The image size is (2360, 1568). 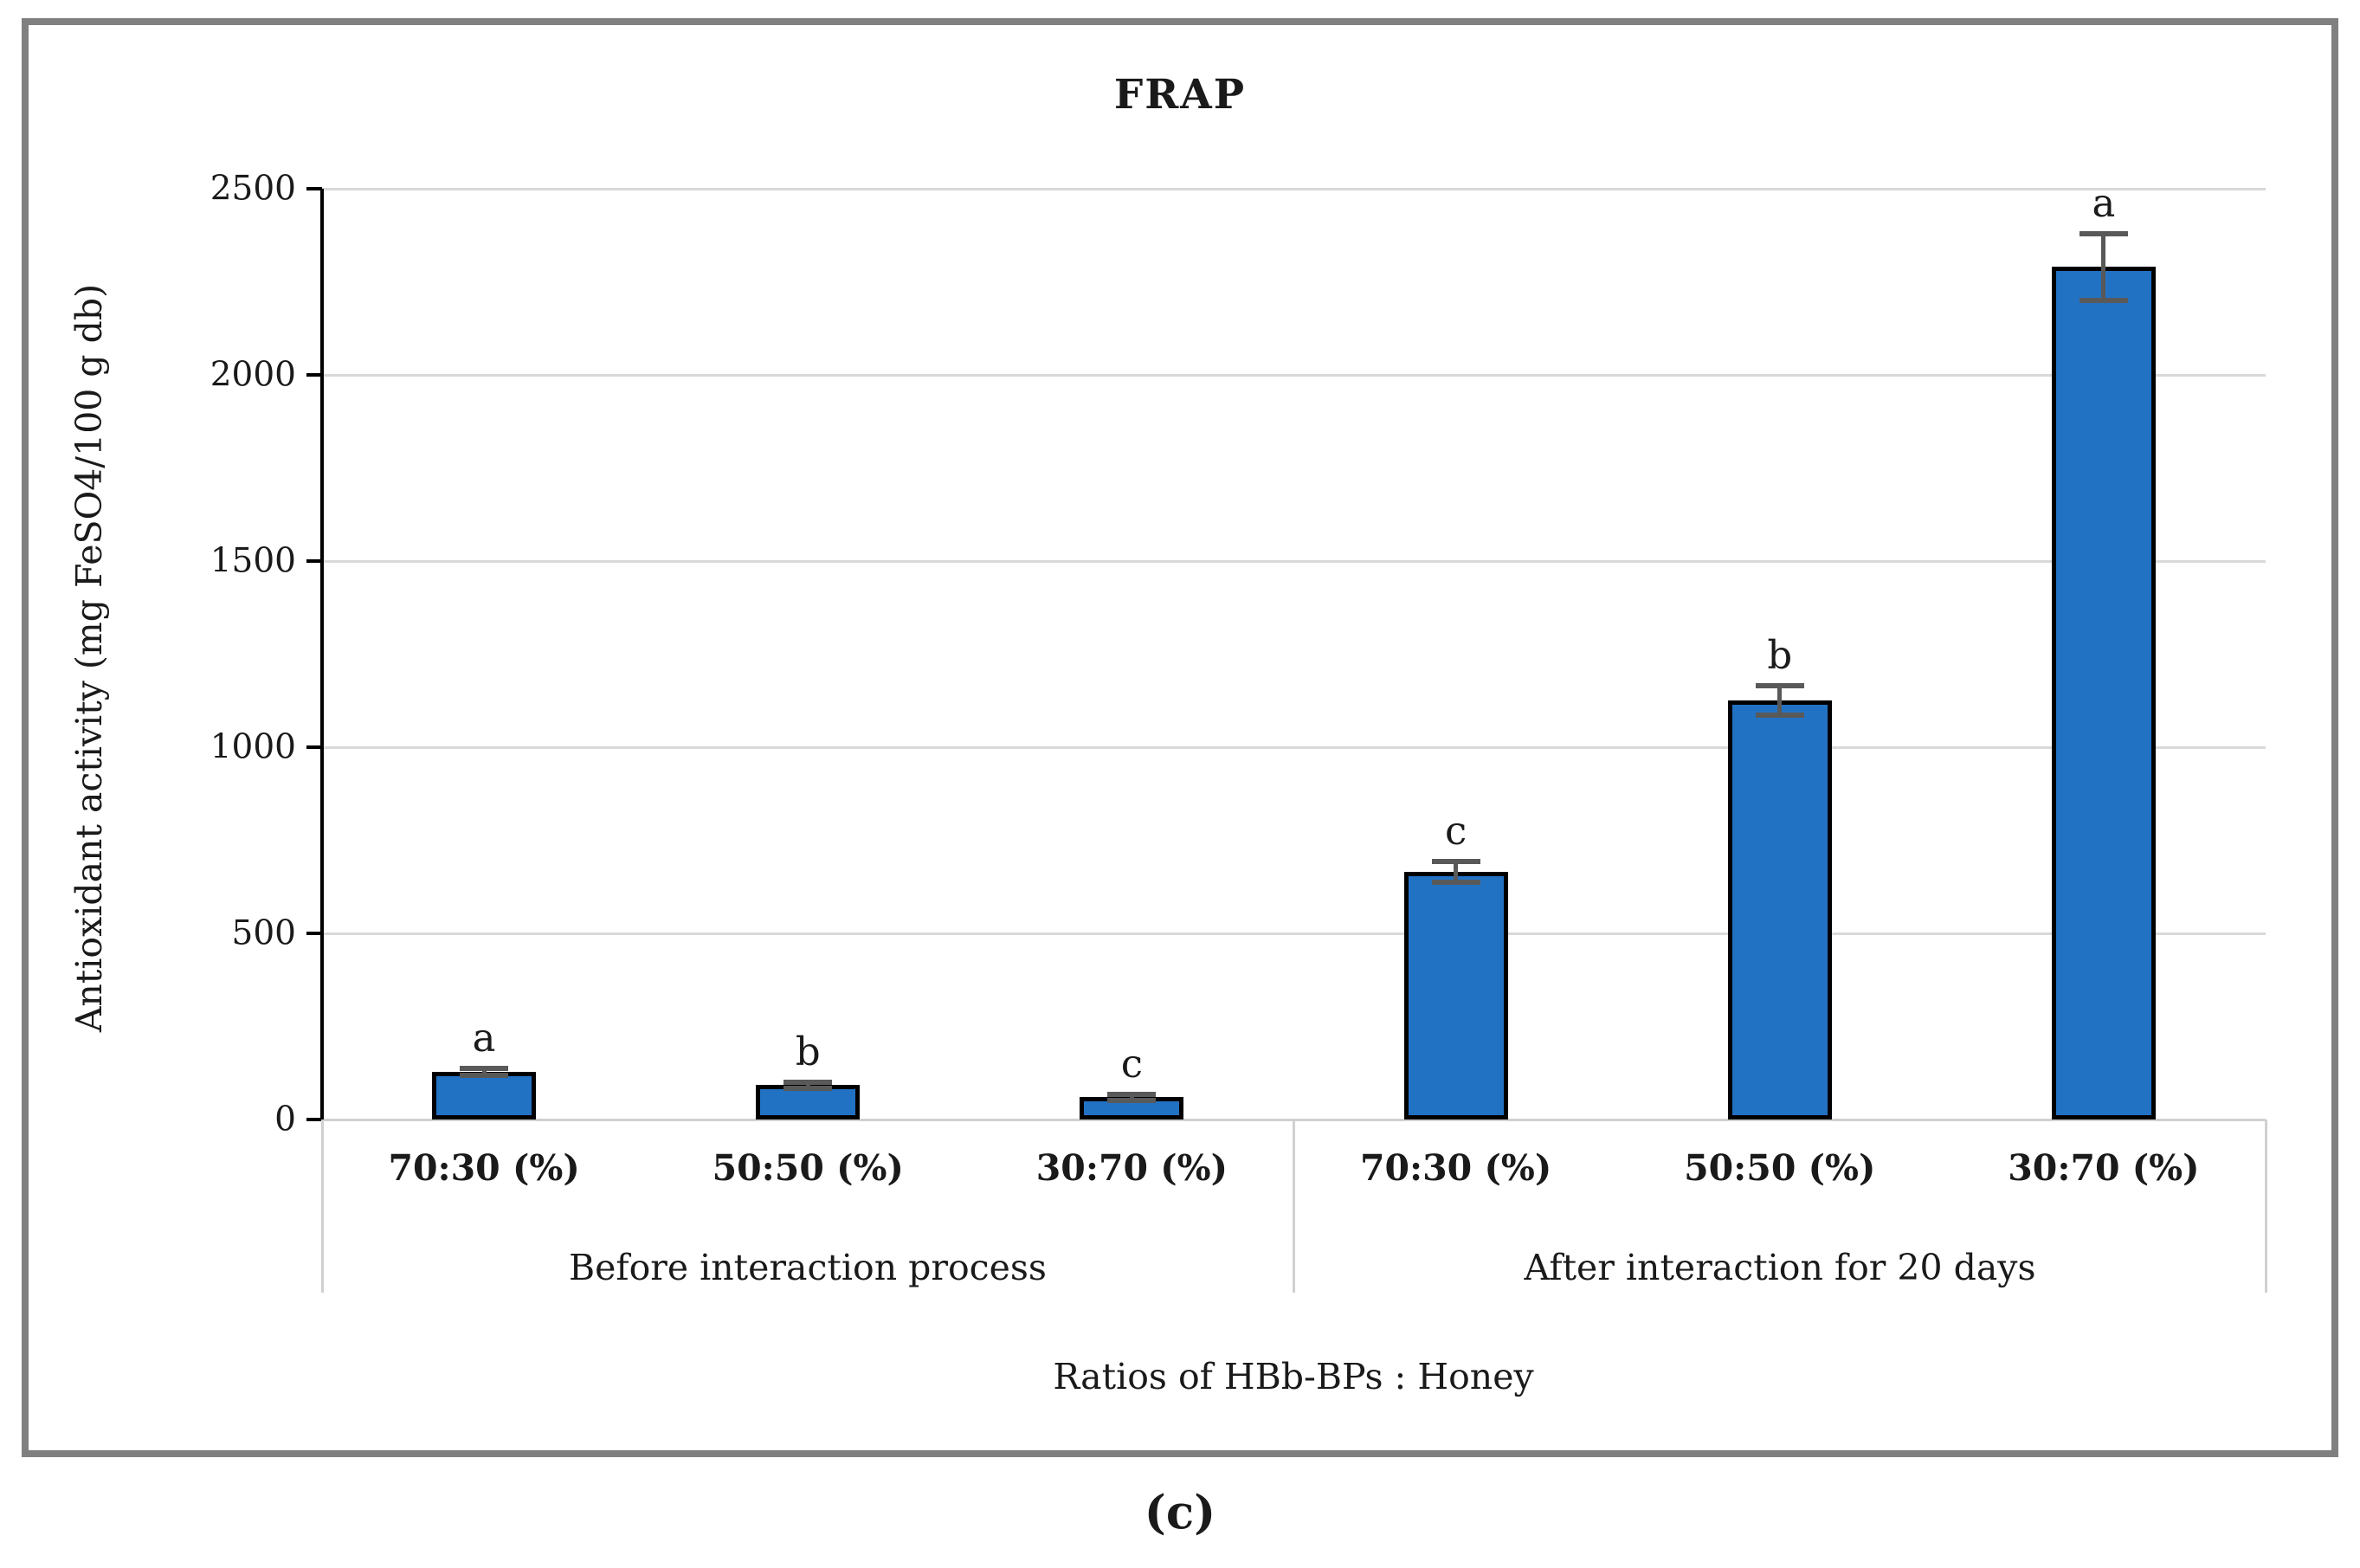 I want to click on figure-caption: (c), so click(x=1180, y=1513).